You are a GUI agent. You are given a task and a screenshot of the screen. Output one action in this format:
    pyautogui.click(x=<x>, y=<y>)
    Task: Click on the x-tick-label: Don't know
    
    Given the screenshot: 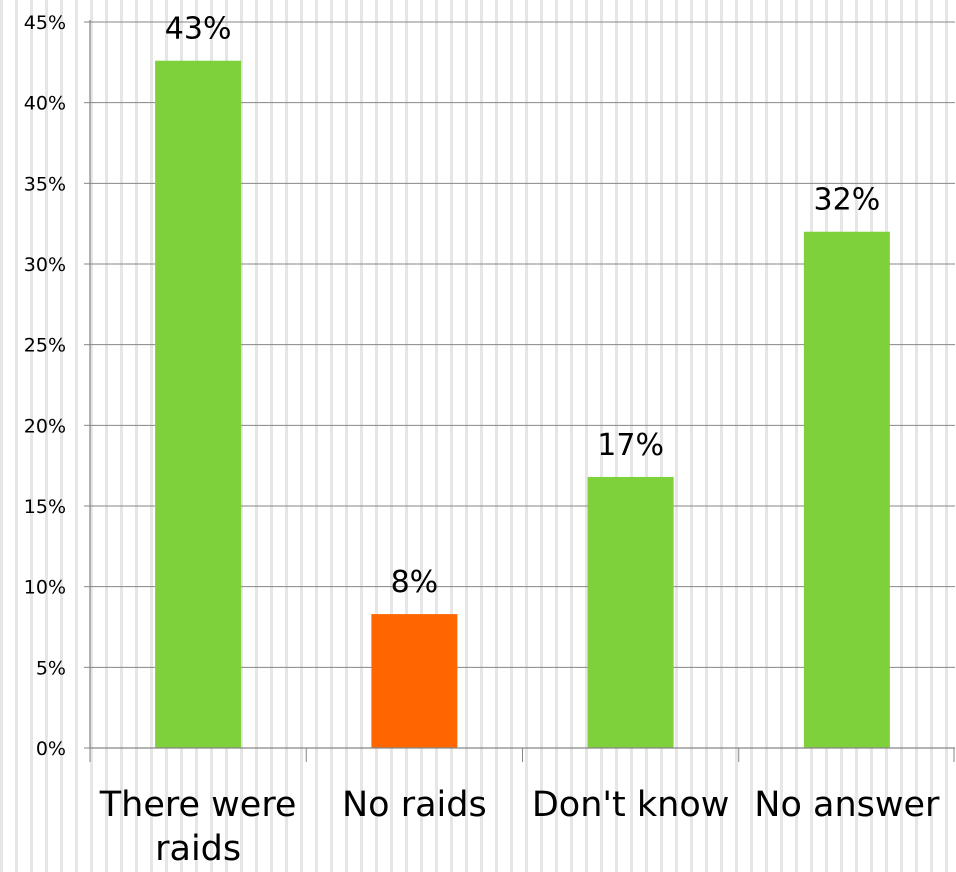 What is the action you would take?
    pyautogui.click(x=631, y=805)
    